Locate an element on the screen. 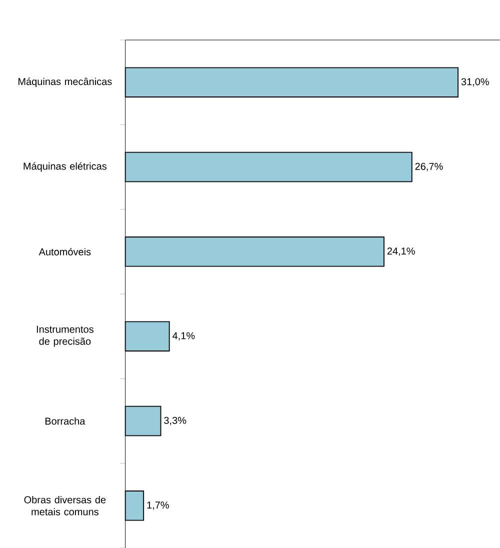 The width and height of the screenshot is (500, 548). data-label: 4,1% is located at coordinates (183, 336).